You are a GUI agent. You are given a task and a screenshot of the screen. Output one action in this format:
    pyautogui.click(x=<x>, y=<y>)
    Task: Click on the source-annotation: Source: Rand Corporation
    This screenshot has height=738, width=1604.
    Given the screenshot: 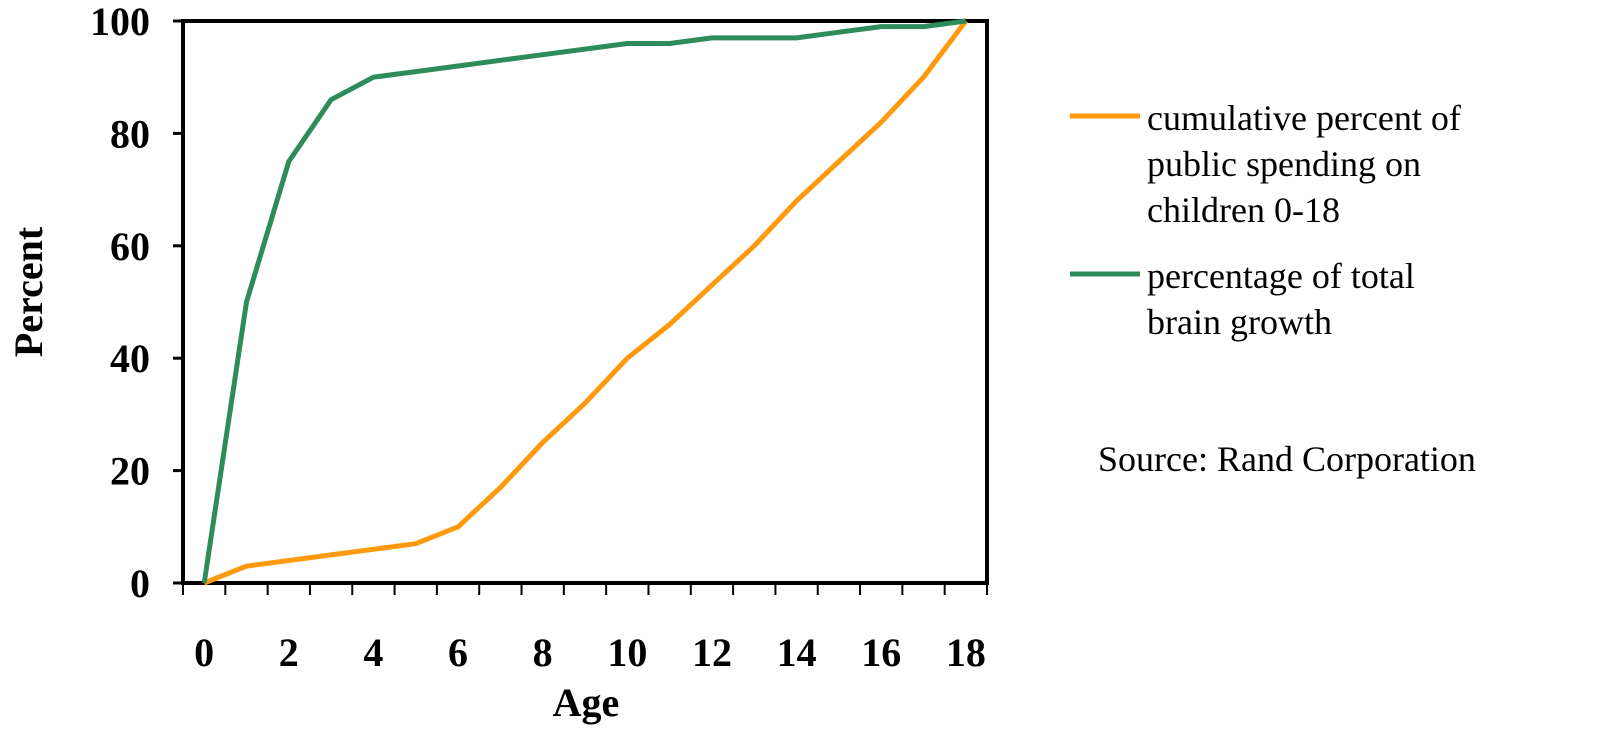 What is the action you would take?
    pyautogui.click(x=1287, y=459)
    